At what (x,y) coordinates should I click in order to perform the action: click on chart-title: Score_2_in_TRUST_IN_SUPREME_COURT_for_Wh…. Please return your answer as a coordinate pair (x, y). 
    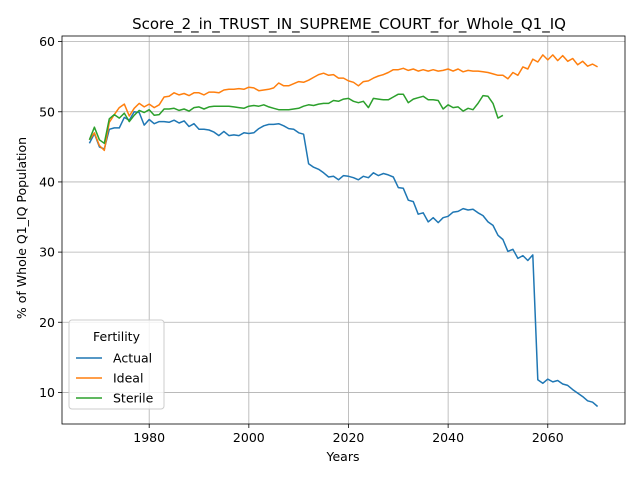
    Looking at the image, I should click on (349, 24).